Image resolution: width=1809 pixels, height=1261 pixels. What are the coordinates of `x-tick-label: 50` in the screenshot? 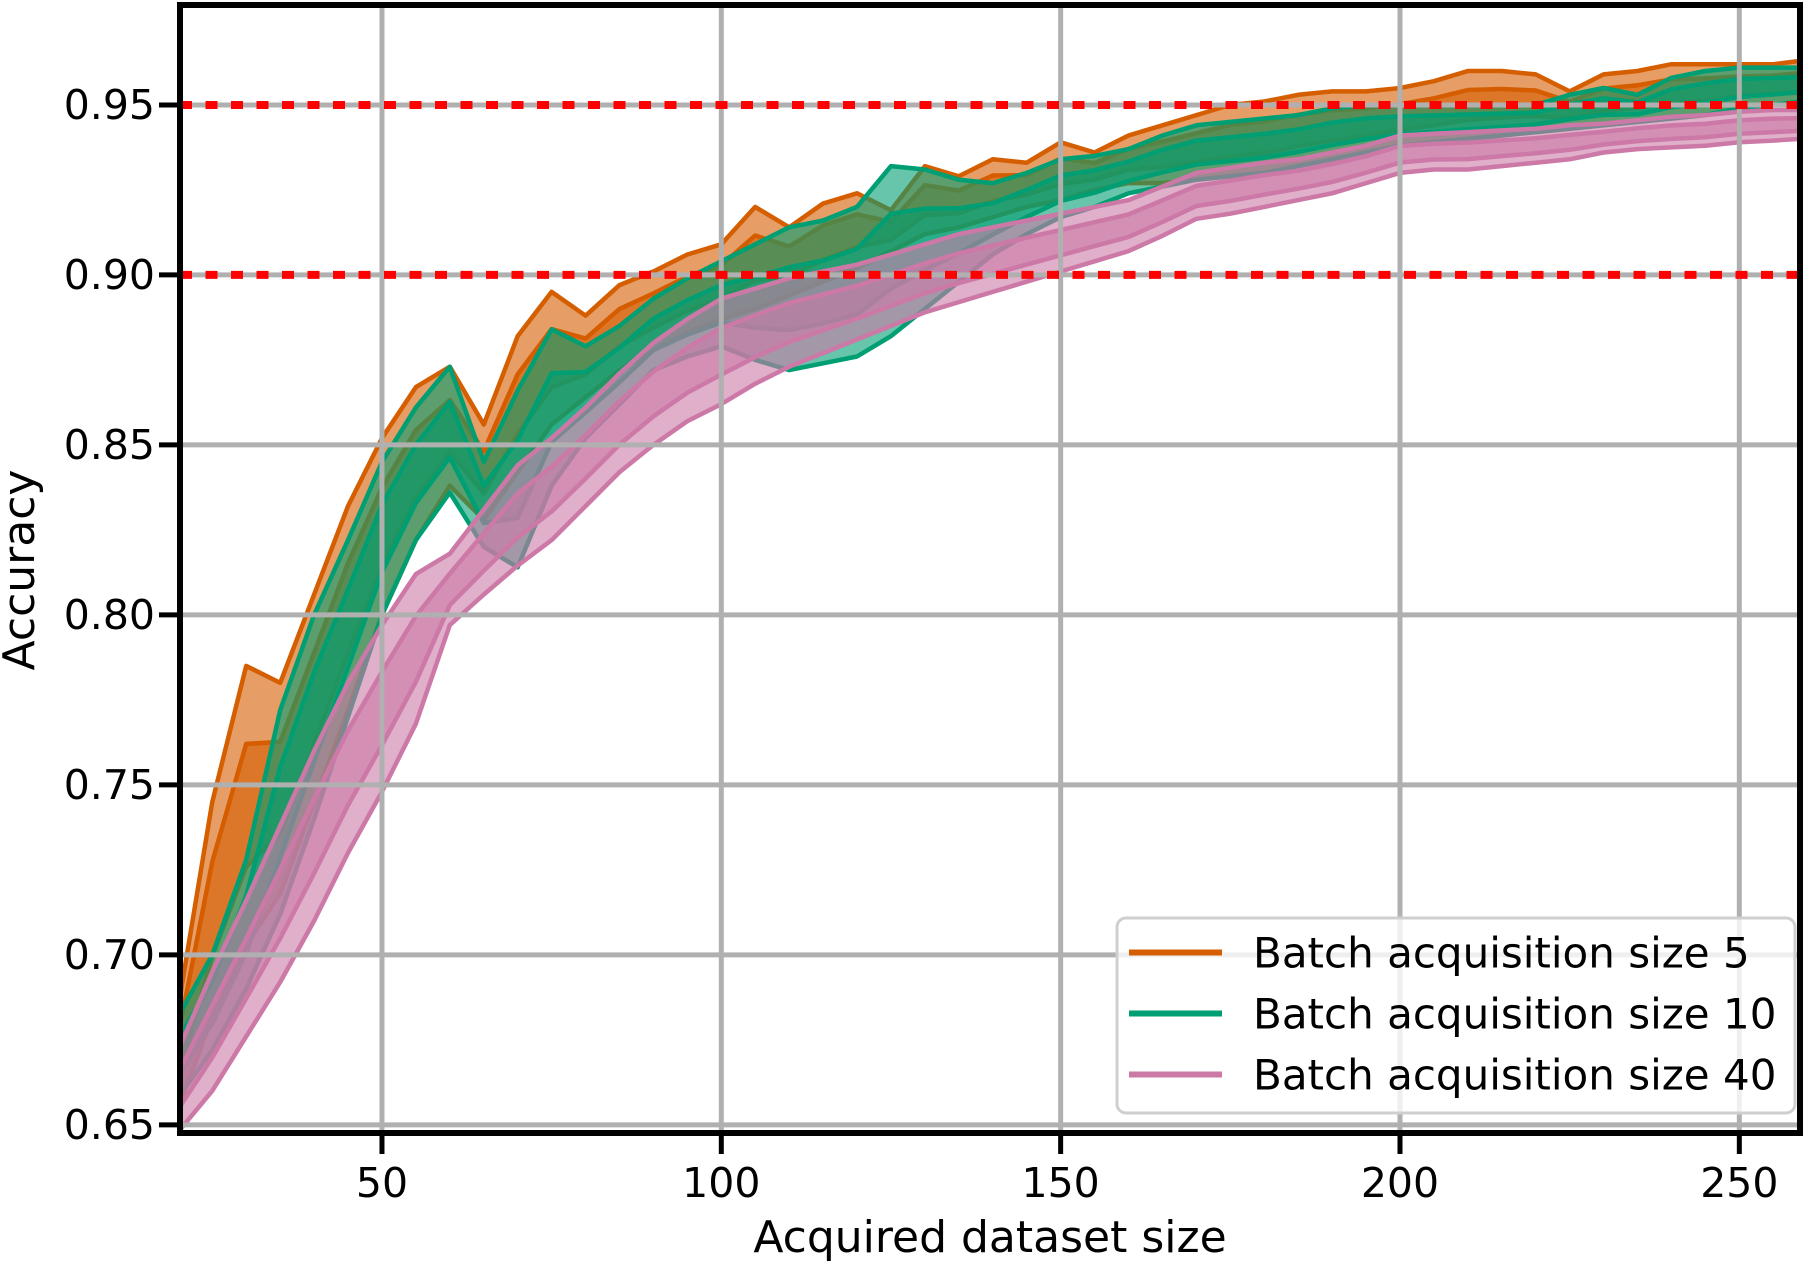 It's located at (382, 1183).